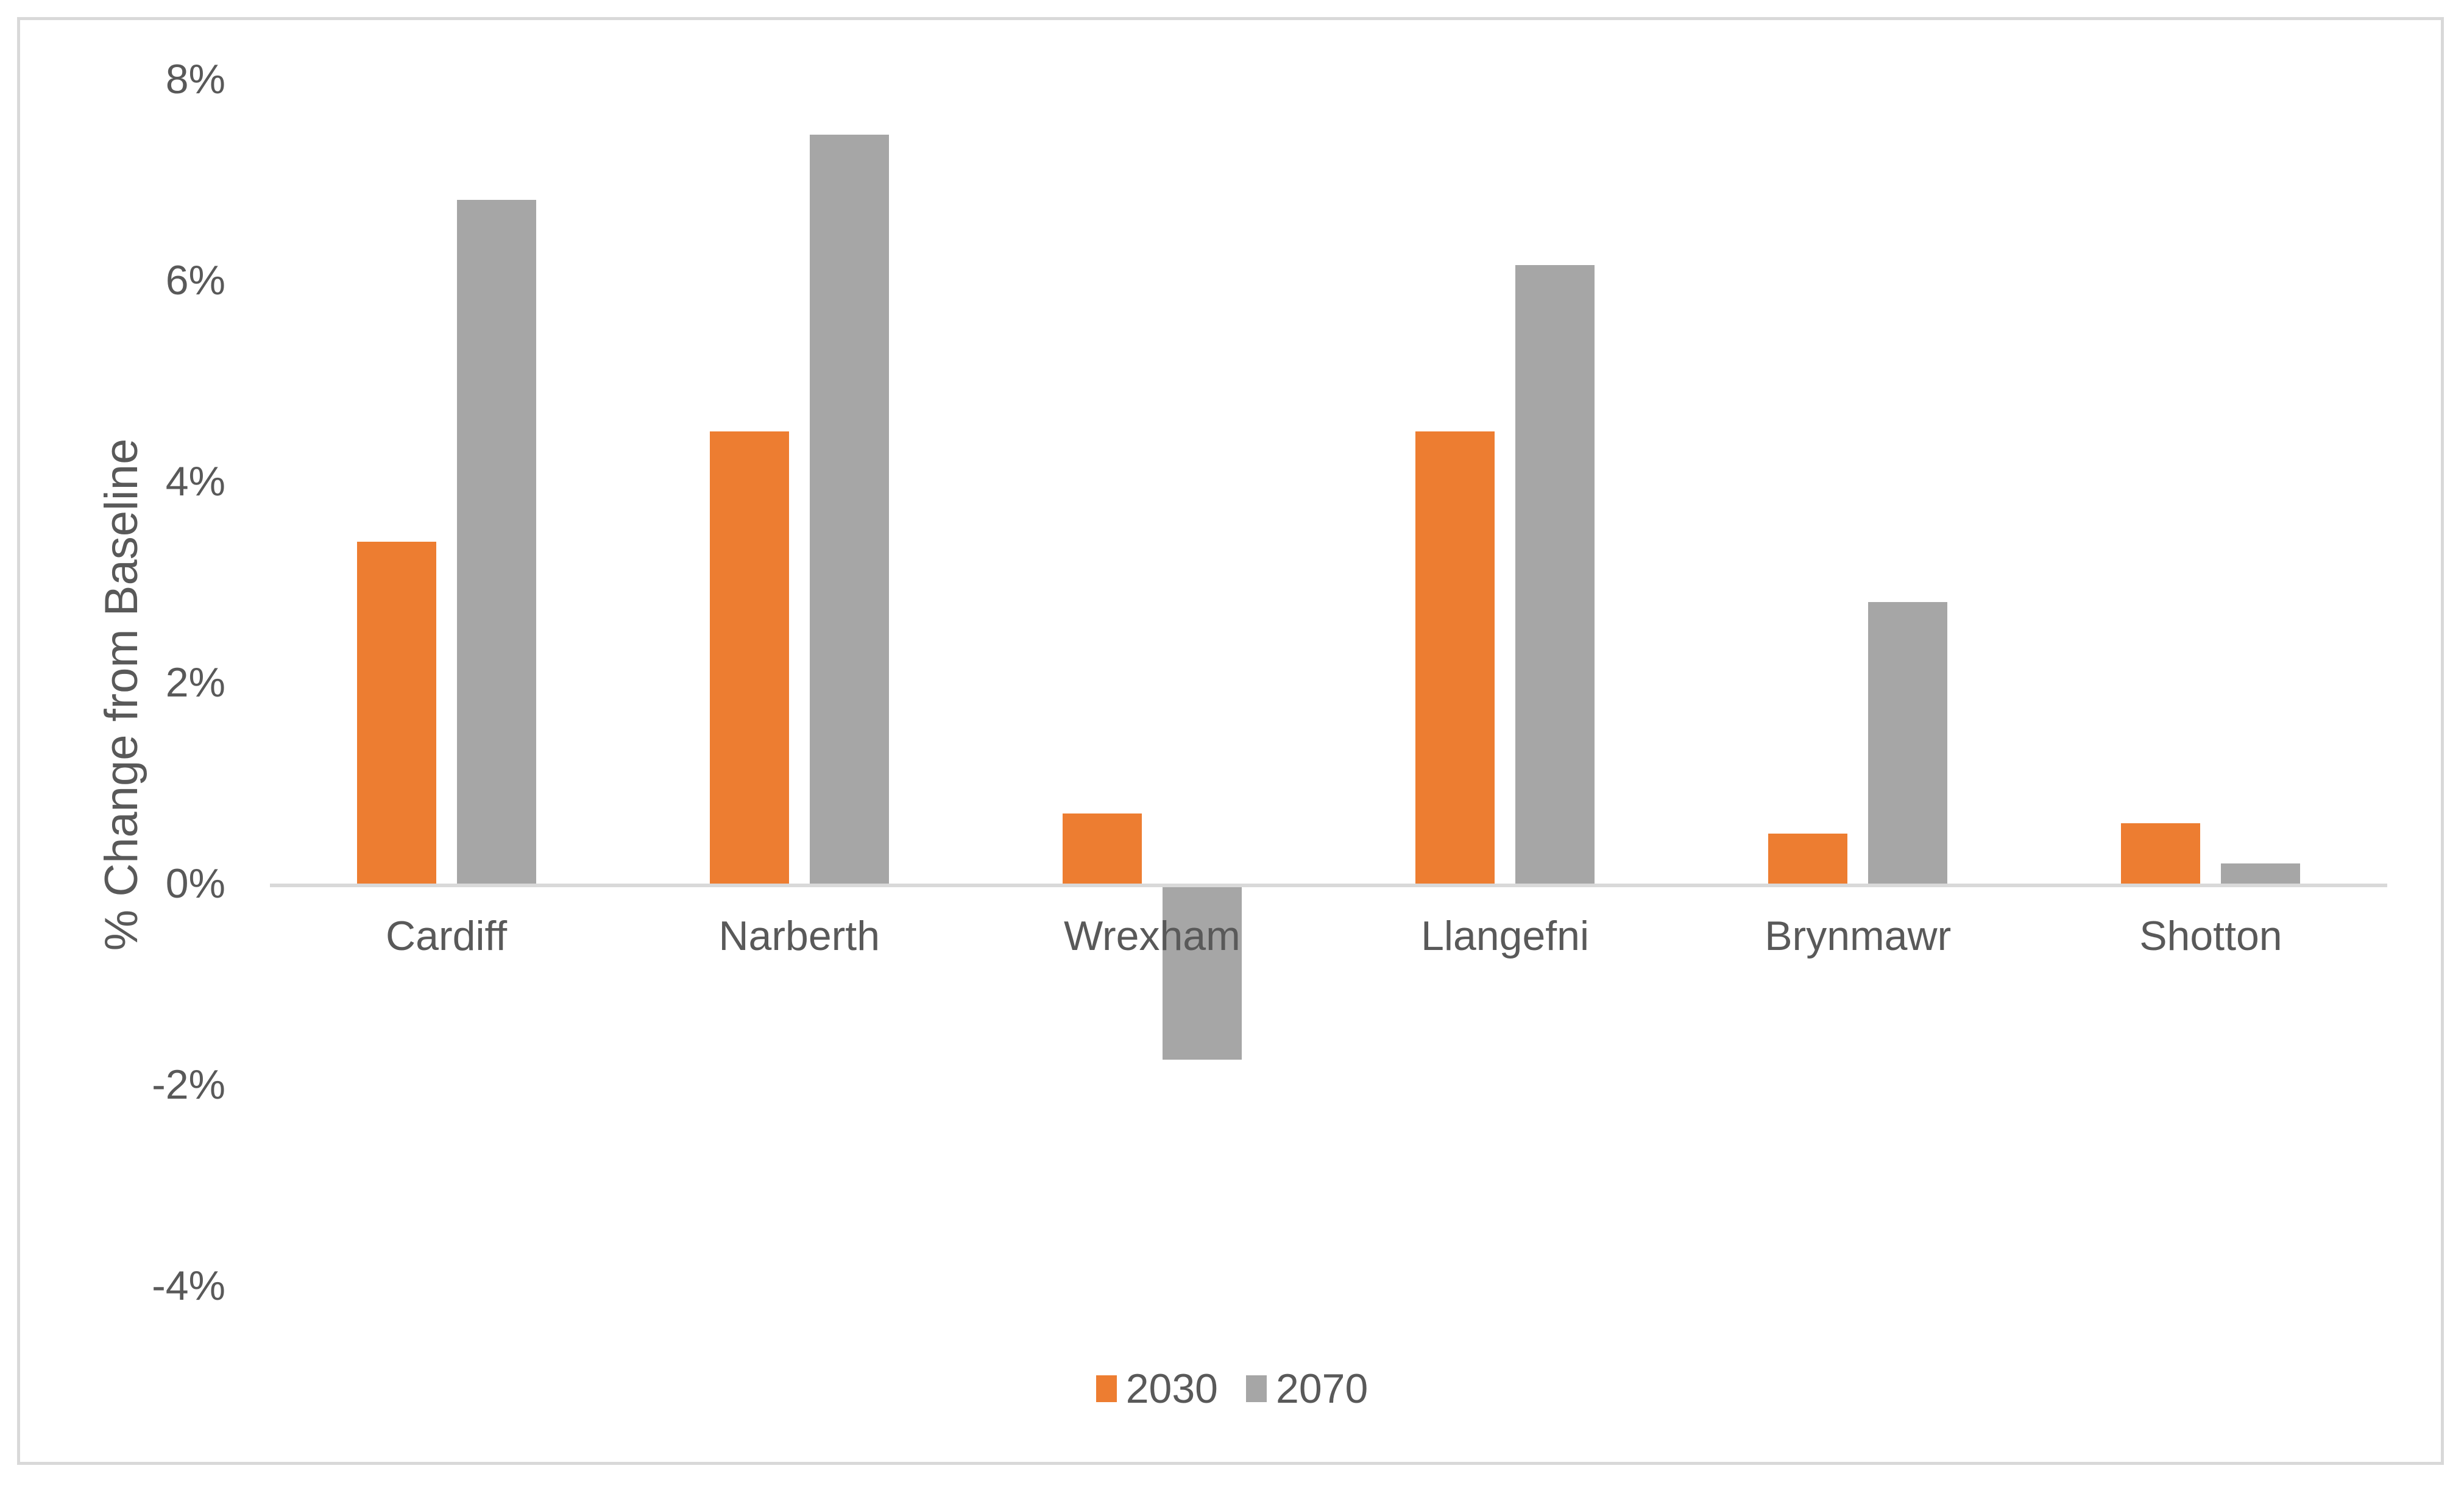  Describe the element at coordinates (396, 713) in the screenshot. I see `bar-2030-cardiff` at that location.